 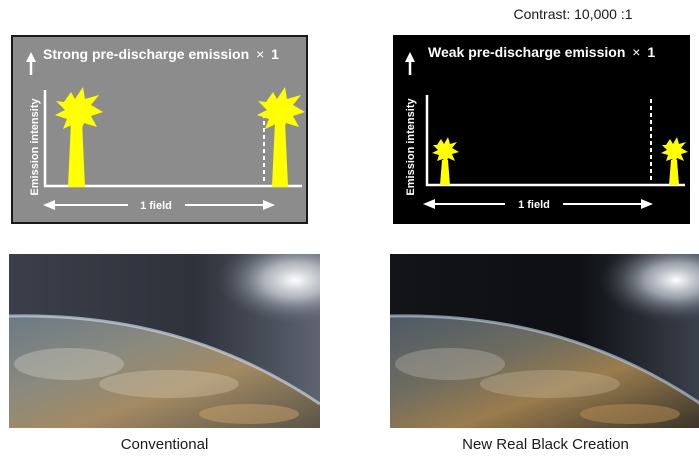 I want to click on real-black-caption: New Real Black Creation, so click(x=545, y=444).